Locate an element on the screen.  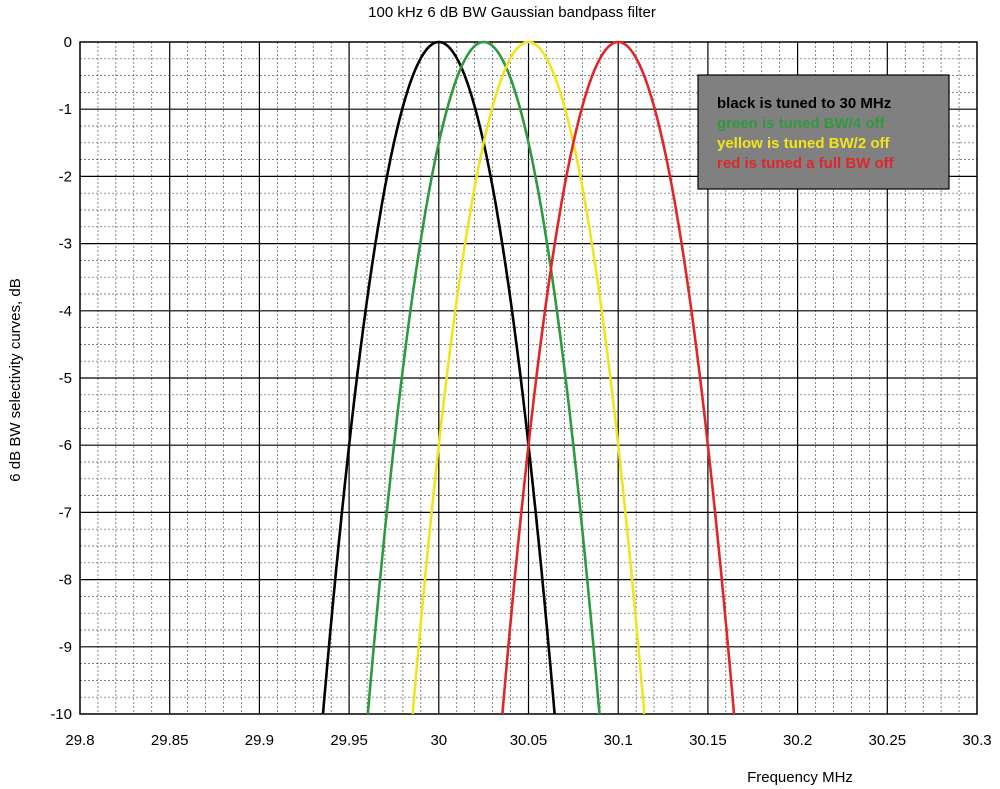
x-tick-label: 30.2 is located at coordinates (797, 740).